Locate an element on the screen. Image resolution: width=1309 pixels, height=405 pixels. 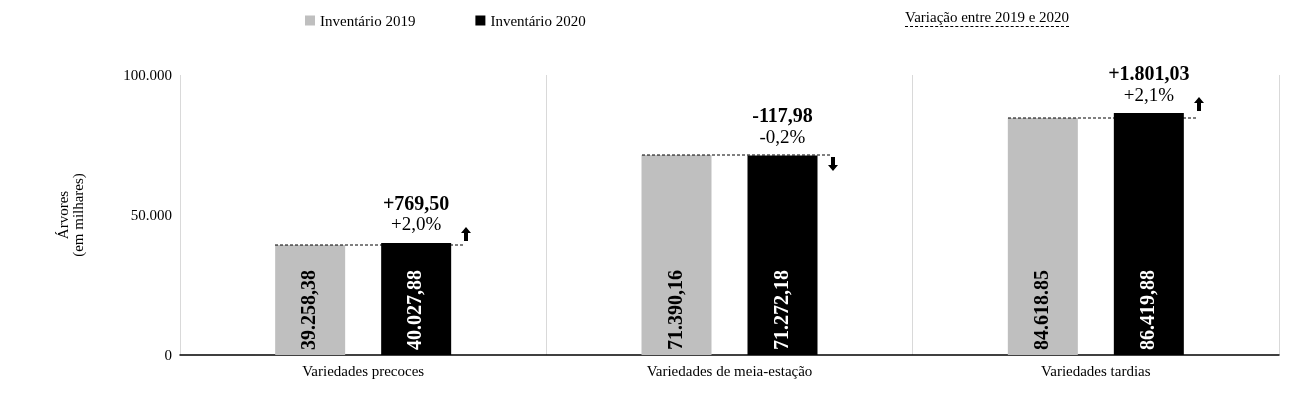
y-axis-title: Árvores (em milhares) is located at coordinates (70, 215).